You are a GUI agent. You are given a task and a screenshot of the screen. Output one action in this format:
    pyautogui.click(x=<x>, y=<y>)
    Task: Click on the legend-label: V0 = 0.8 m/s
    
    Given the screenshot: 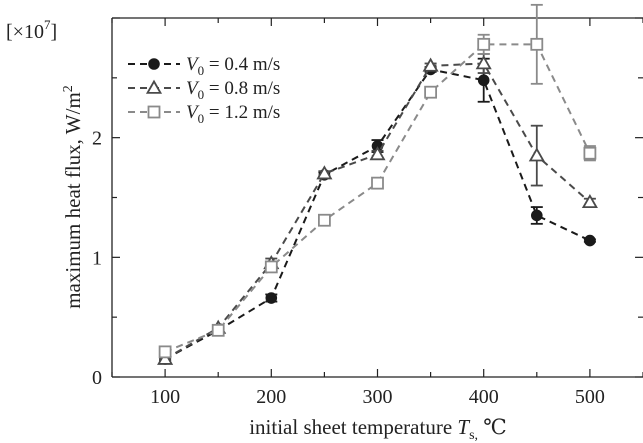 What is the action you would take?
    pyautogui.click(x=233, y=90)
    